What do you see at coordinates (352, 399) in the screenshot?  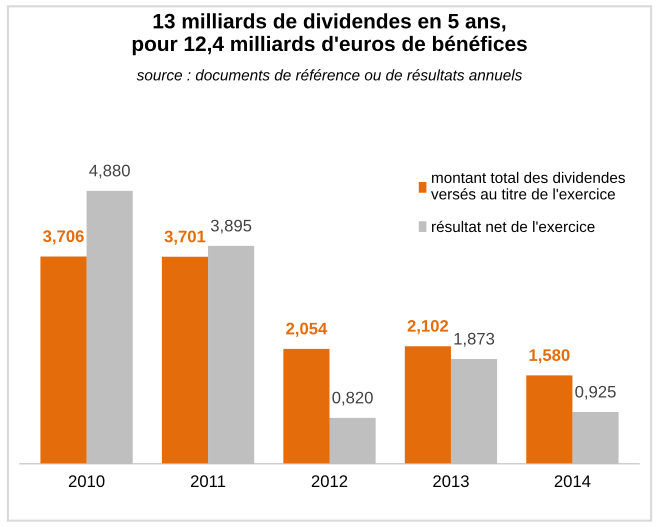 I see `data-label: 0,820` at bounding box center [352, 399].